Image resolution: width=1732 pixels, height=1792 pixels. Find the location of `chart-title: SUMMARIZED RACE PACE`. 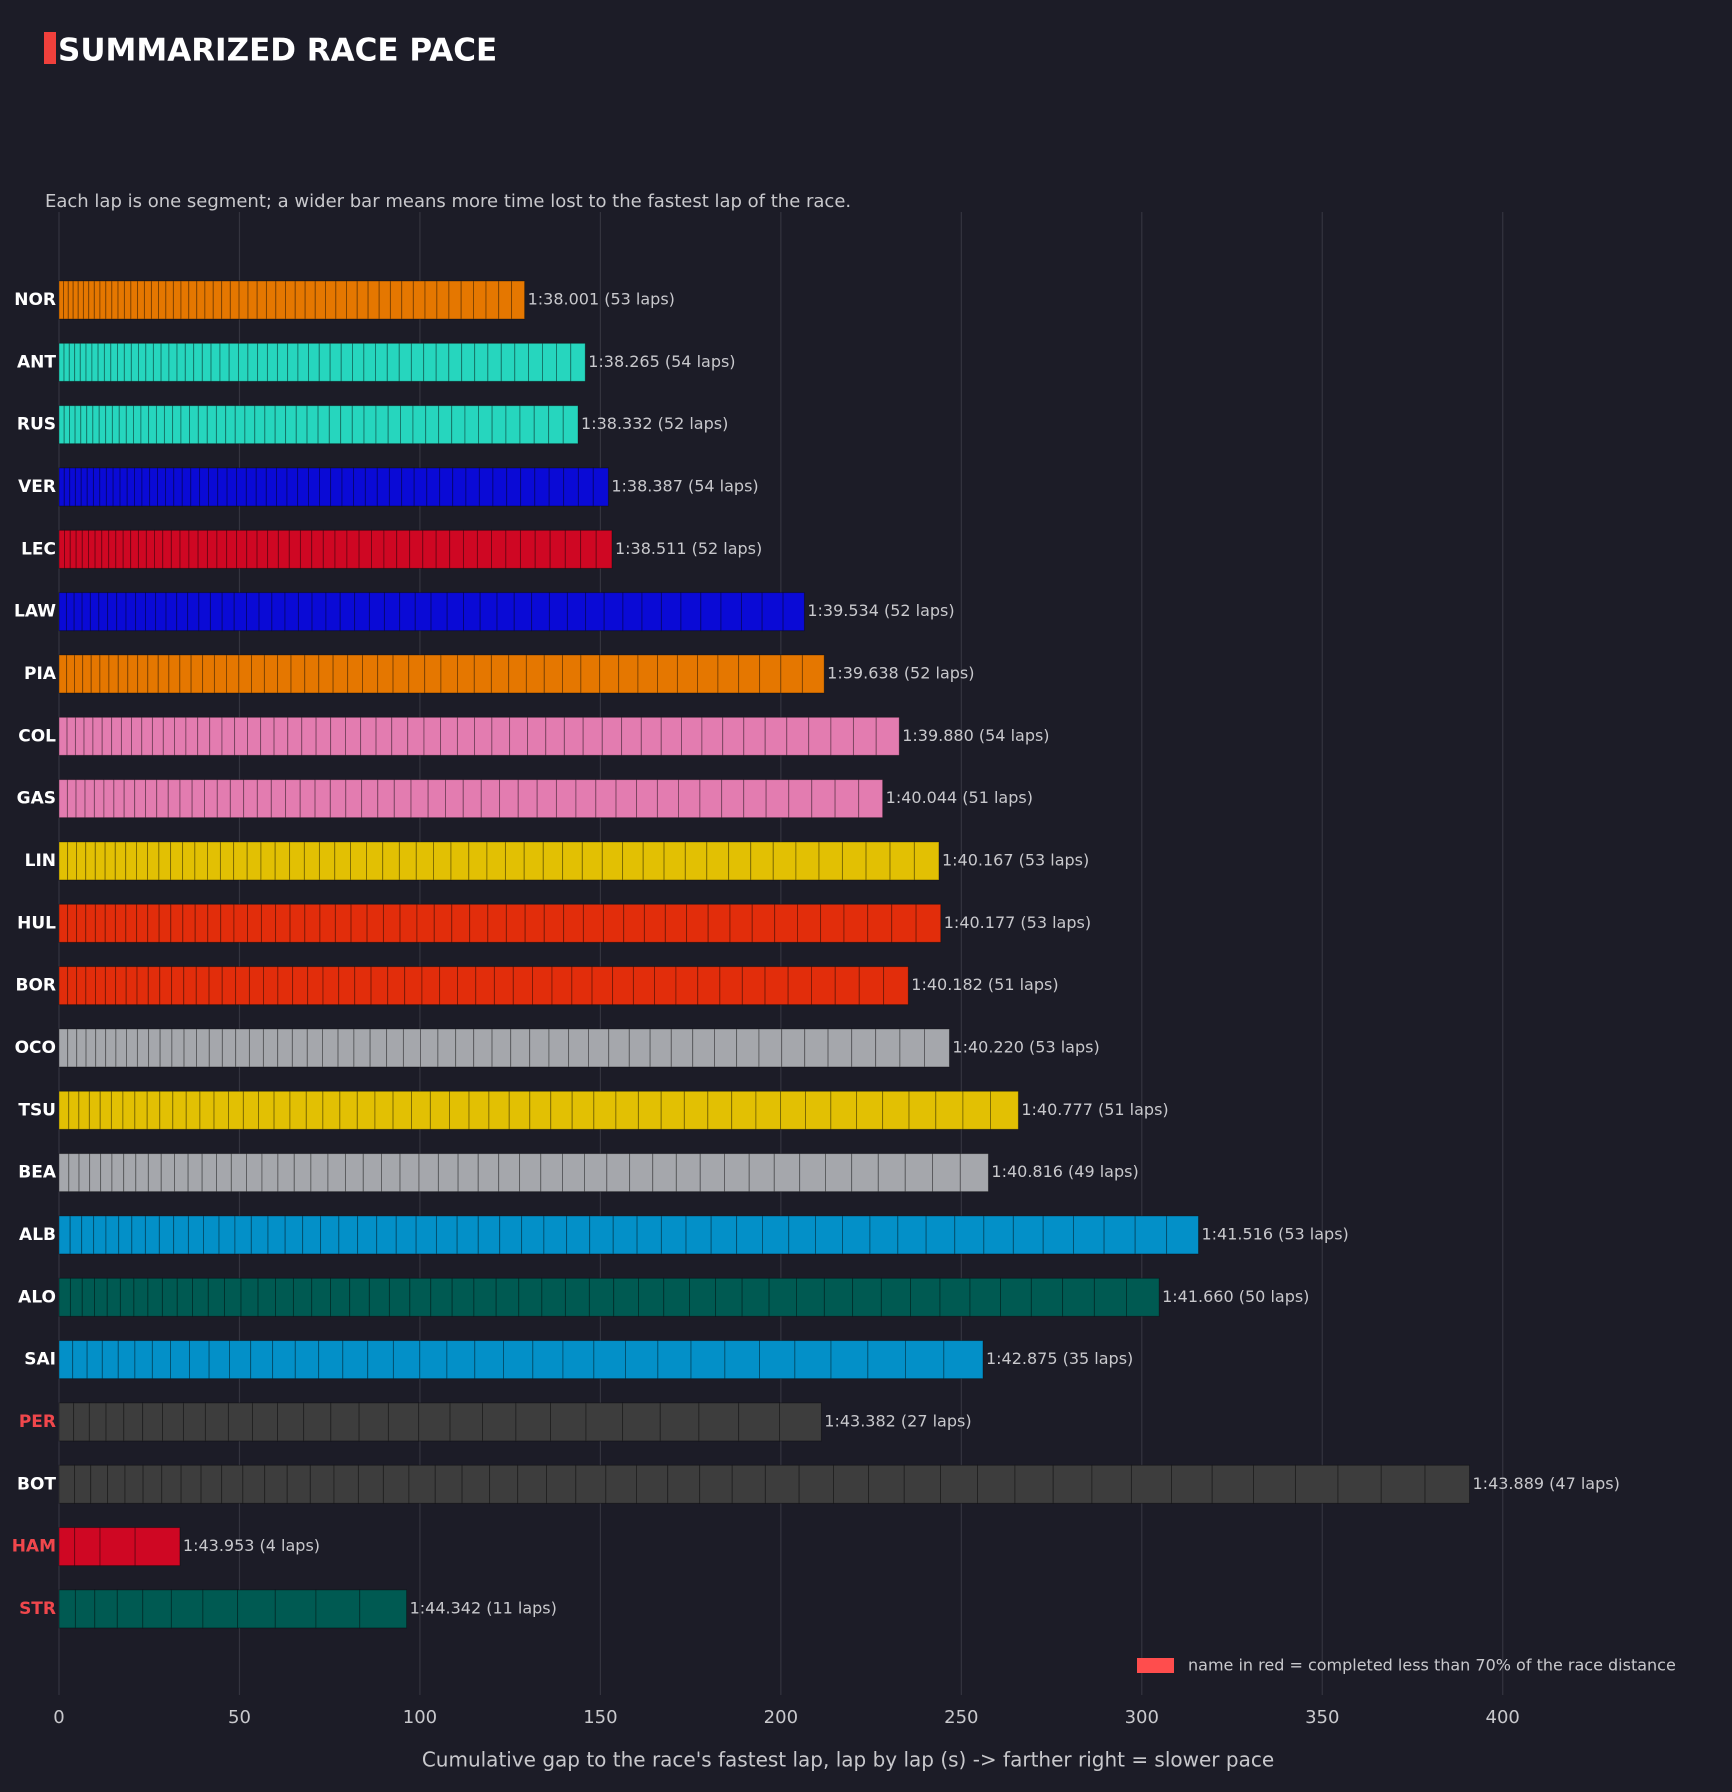

chart-title: SUMMARIZED RACE PACE is located at coordinates (277, 51).